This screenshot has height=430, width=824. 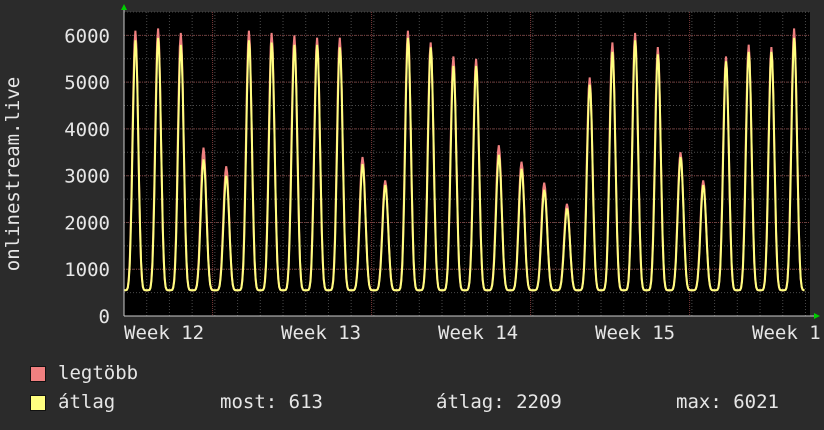 I want to click on stat-current: most: 613, so click(x=271, y=402).